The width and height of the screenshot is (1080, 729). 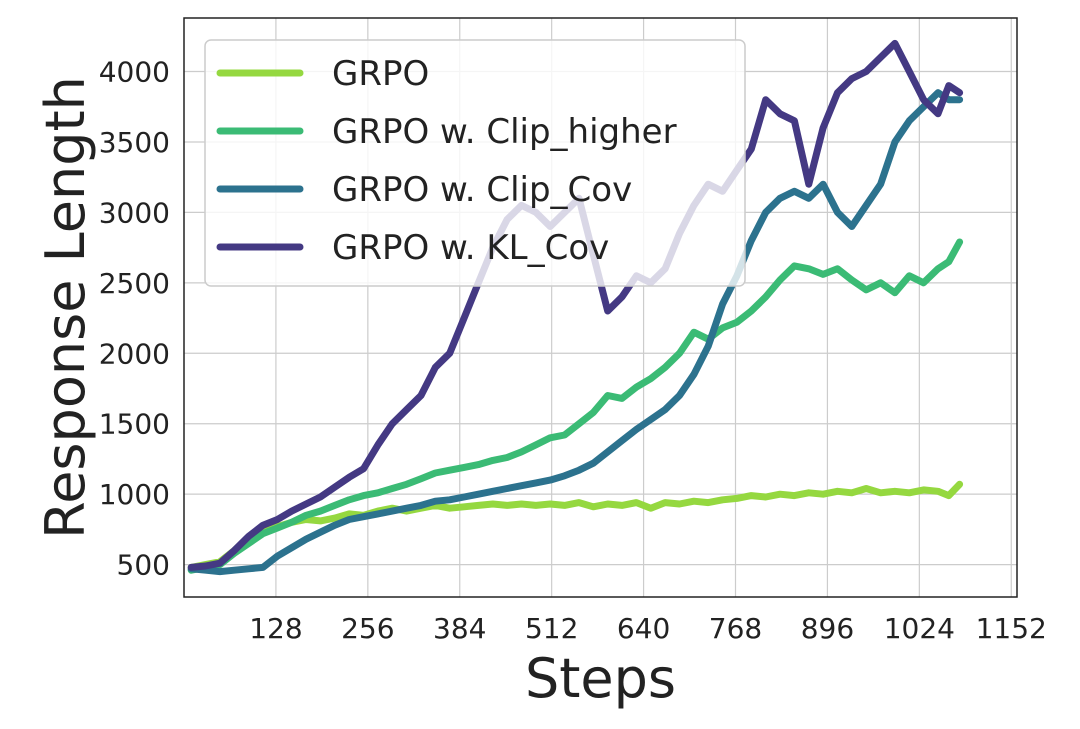 I want to click on x-tick-label: 768, so click(x=735, y=628).